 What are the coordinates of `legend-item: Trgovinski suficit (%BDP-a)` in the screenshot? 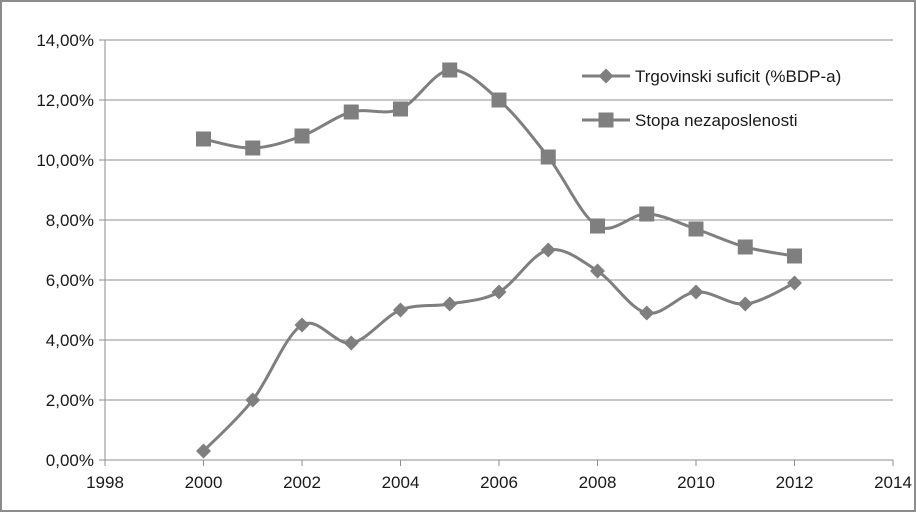 It's located at (711, 76).